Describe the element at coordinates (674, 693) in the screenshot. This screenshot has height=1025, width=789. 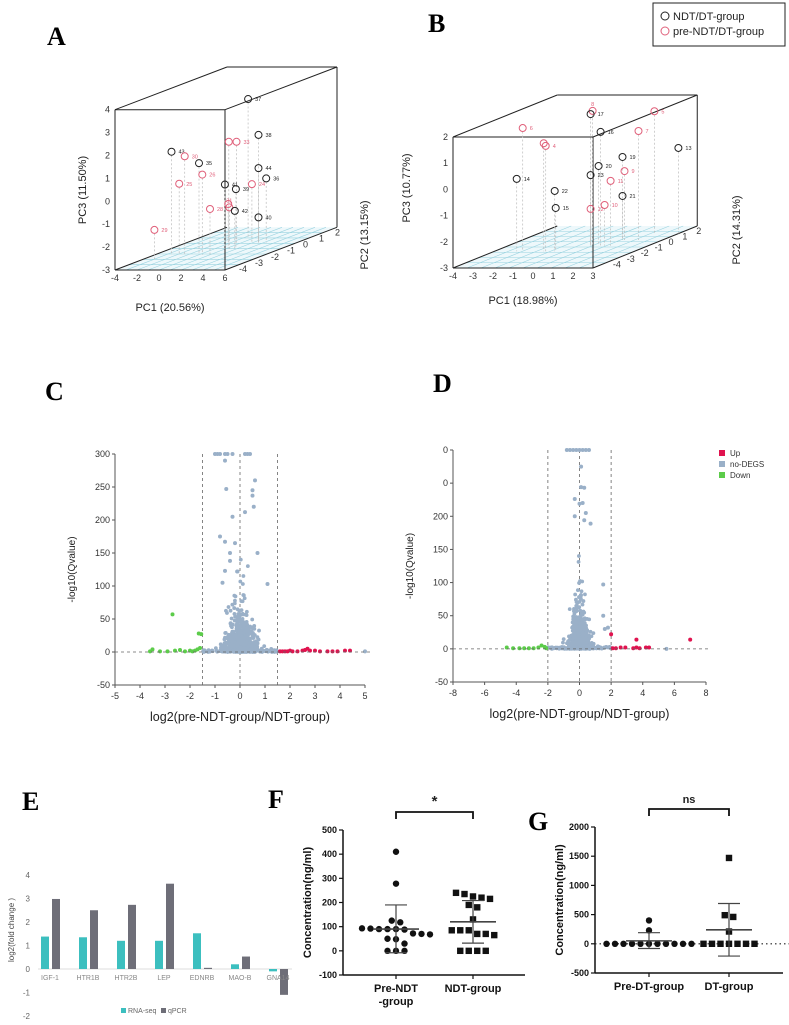
I see `x-tick-label: 6` at that location.